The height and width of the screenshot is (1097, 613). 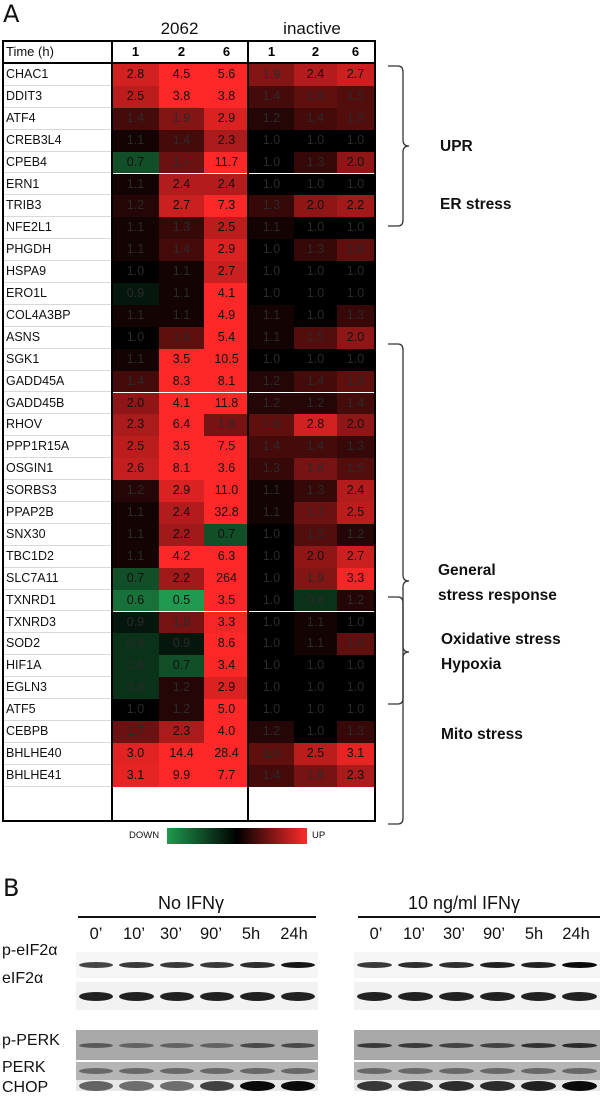 I want to click on heatmap-row: SNX30 1.1 2.2 0.7 1.0 1.5 1.2, so click(x=189, y=534).